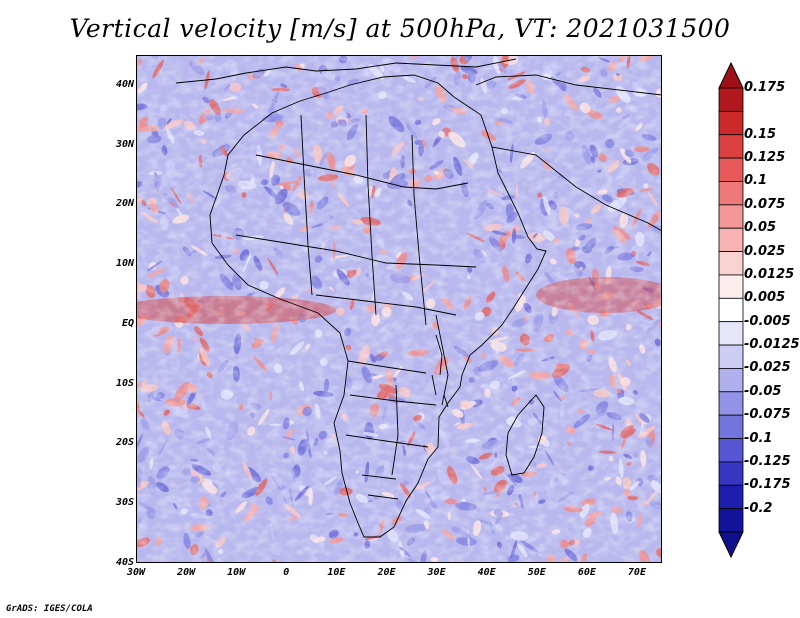 This screenshot has height=618, width=800. What do you see at coordinates (731, 75) in the screenshot?
I see `colorbar-max-arrow` at bounding box center [731, 75].